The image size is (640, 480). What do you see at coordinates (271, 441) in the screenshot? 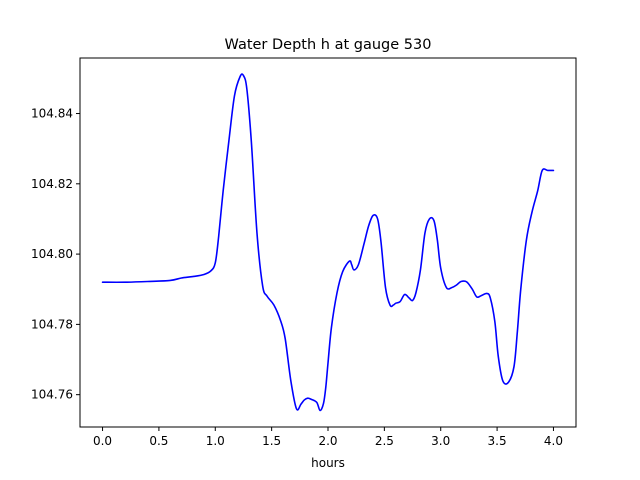
I see `x-tick-label: 1.5` at bounding box center [271, 441].